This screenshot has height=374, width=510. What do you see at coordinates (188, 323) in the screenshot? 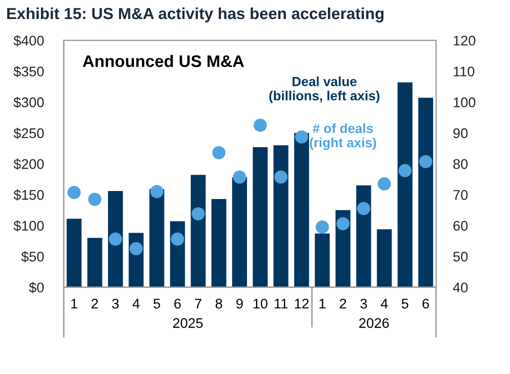
I see `text: 2025` at bounding box center [188, 323].